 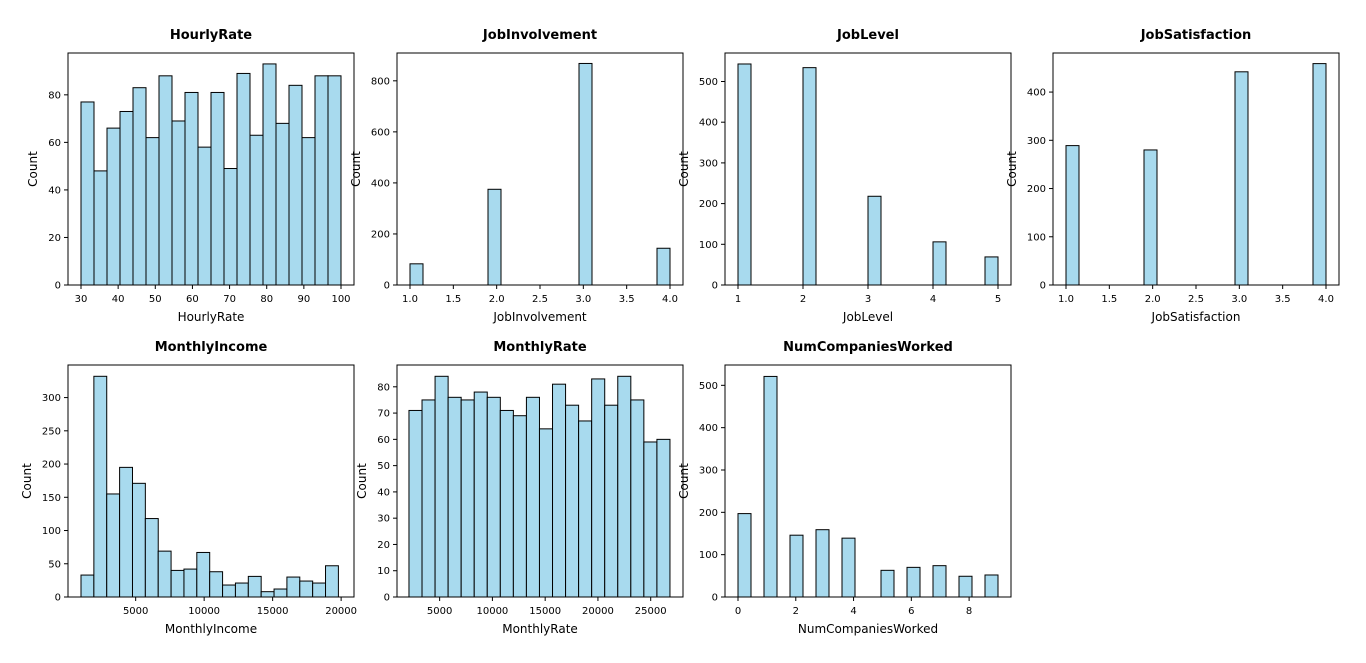 I want to click on y-tick-label: 250, so click(x=51, y=431).